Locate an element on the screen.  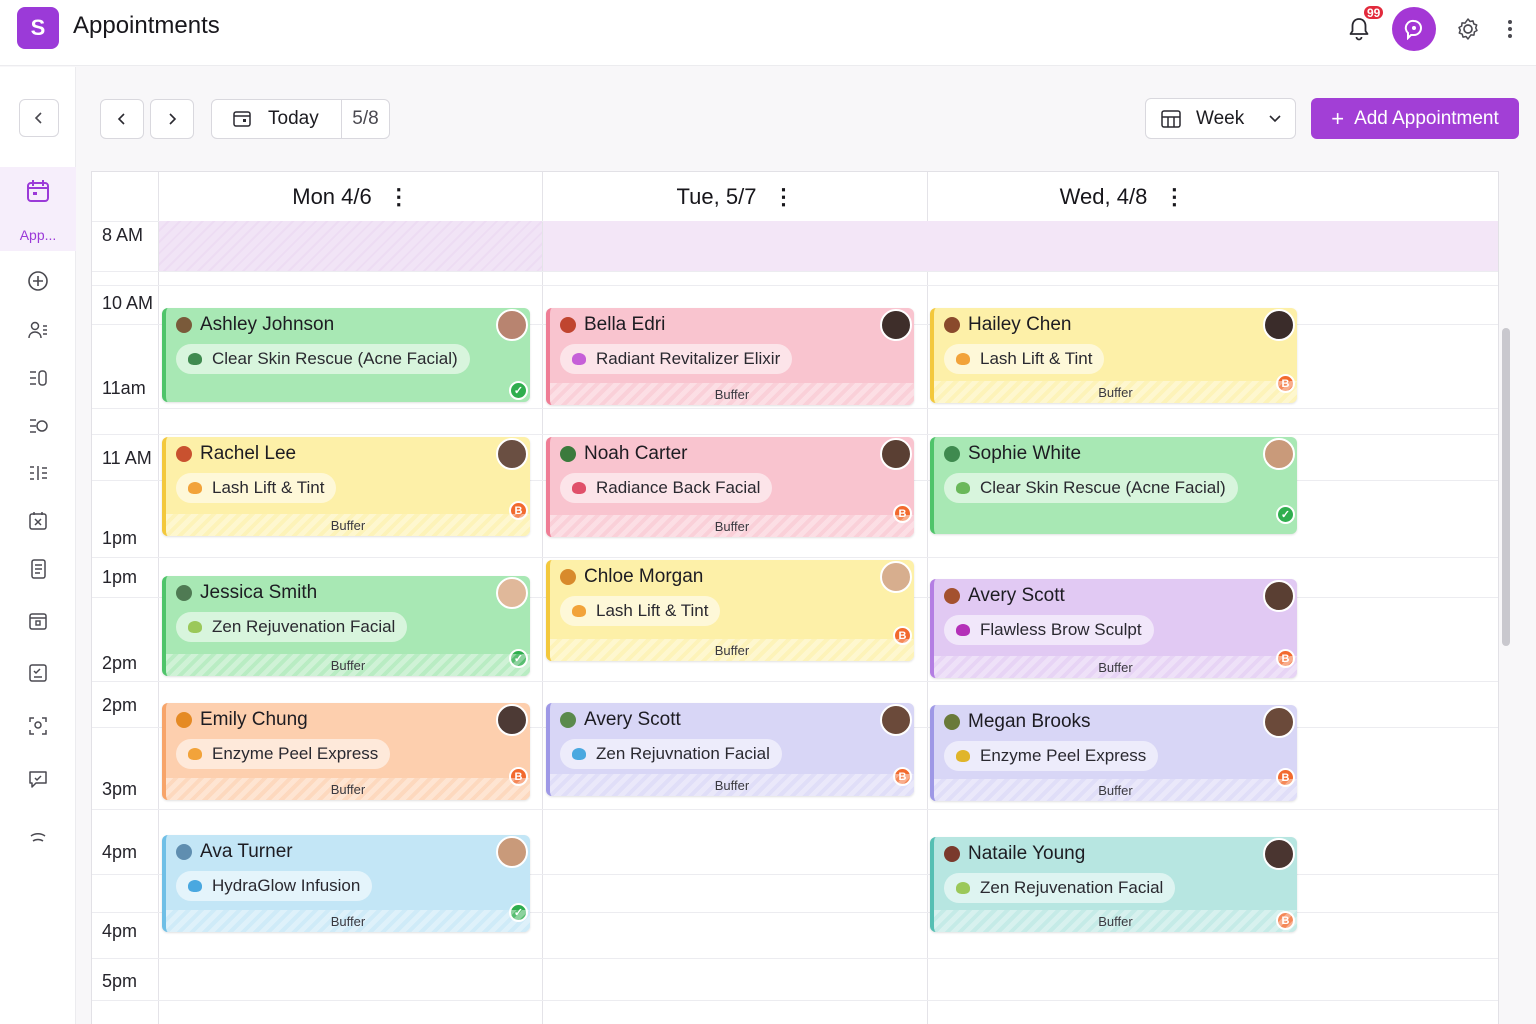
day-header-mon: Mon 4/6 ⋮ is located at coordinates (350, 196).